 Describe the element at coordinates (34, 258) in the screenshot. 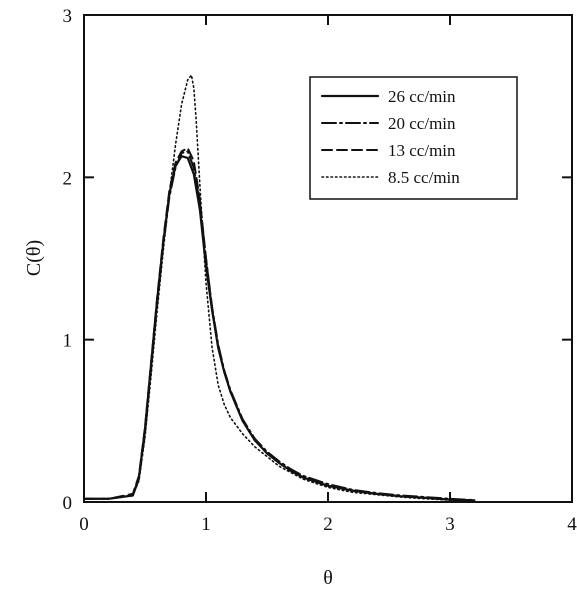

I see `y-axis-label: C(θ)` at that location.